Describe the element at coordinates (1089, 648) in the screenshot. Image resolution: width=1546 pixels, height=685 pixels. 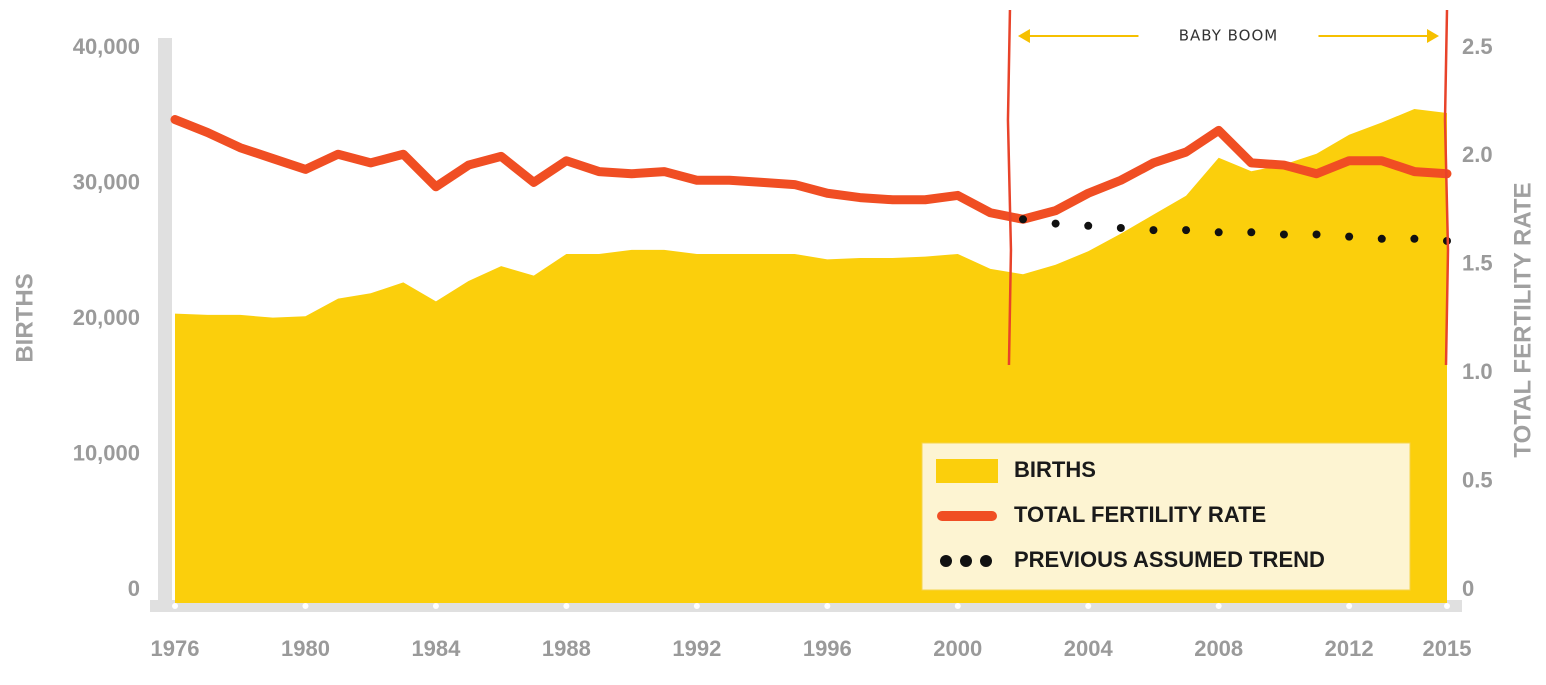
I see `x-tick-label: 2004` at that location.